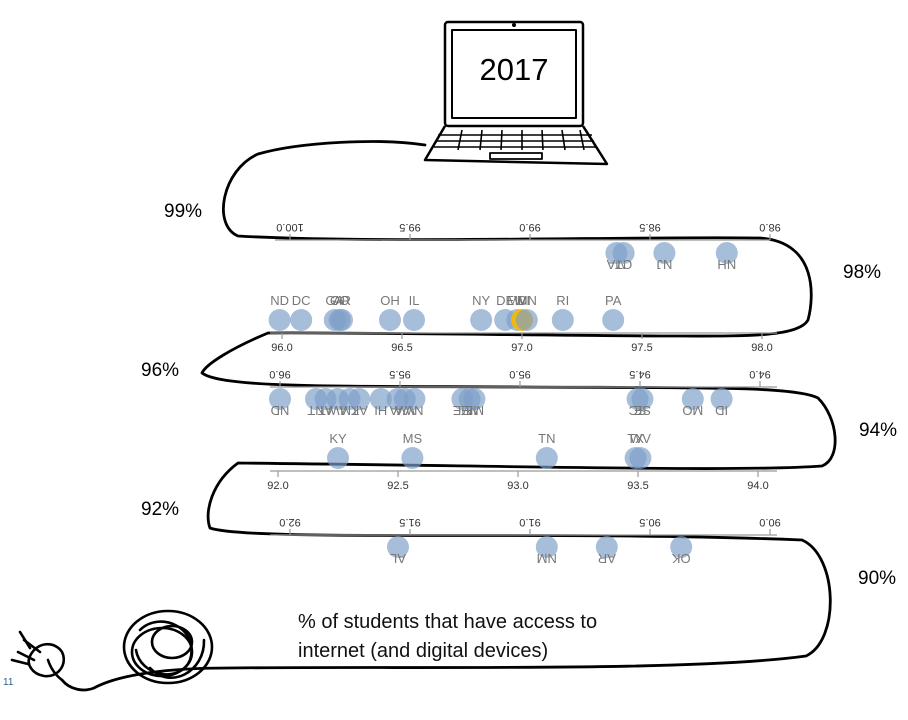 The height and width of the screenshot is (720, 908). What do you see at coordinates (862, 272) in the screenshot?
I see `band-label-98: 98%` at bounding box center [862, 272].